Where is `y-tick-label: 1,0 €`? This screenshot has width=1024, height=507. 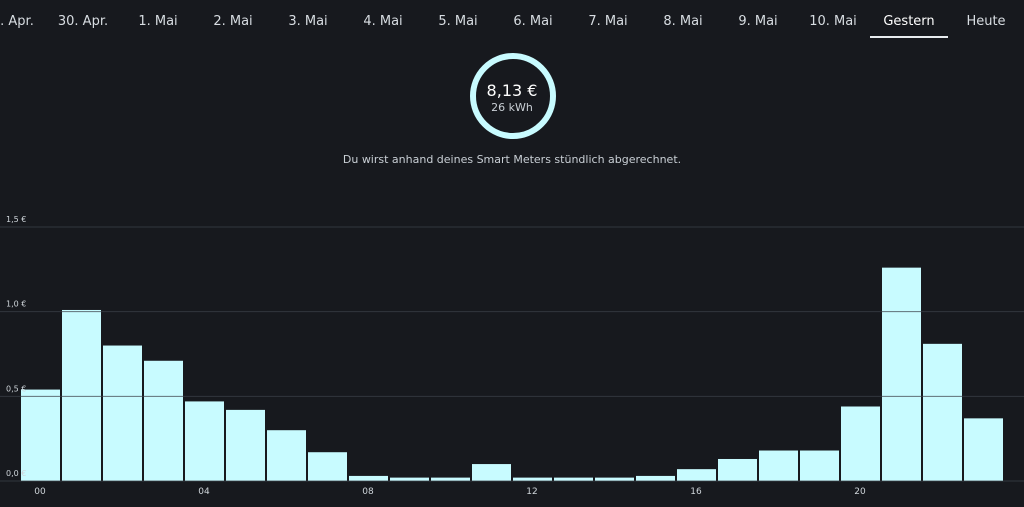
y-tick-label: 1,0 € is located at coordinates (16, 304).